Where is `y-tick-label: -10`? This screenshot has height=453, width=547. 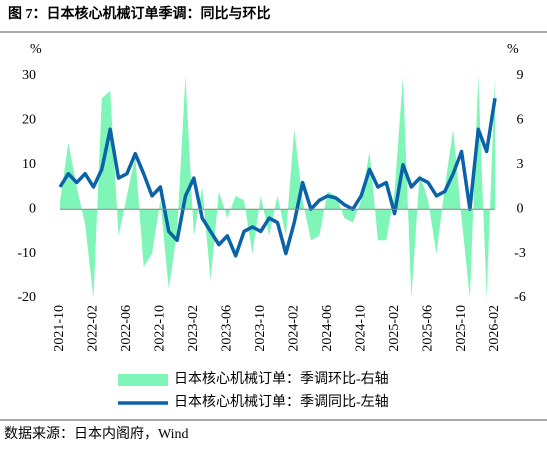 y-tick-label: -10 is located at coordinates (26, 253).